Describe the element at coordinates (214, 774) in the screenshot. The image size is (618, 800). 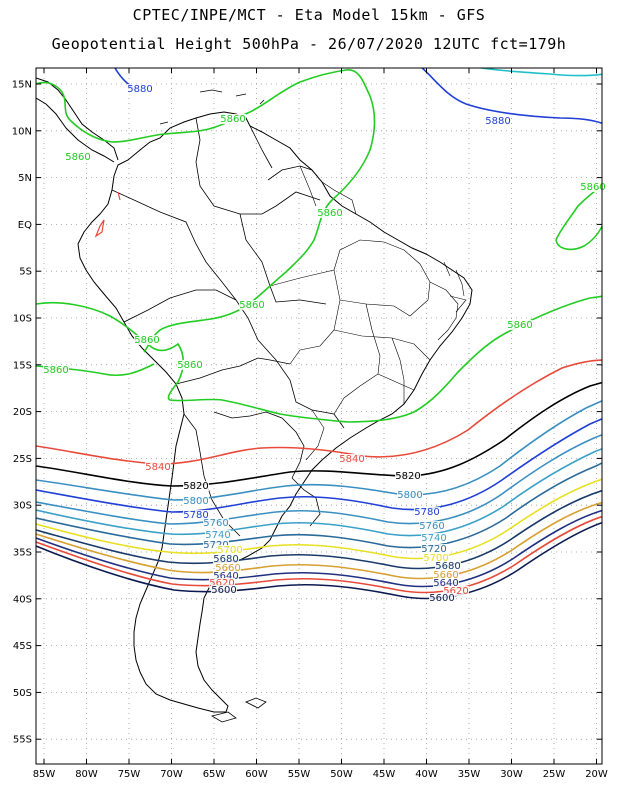
I see `longitude-label: 65W` at that location.